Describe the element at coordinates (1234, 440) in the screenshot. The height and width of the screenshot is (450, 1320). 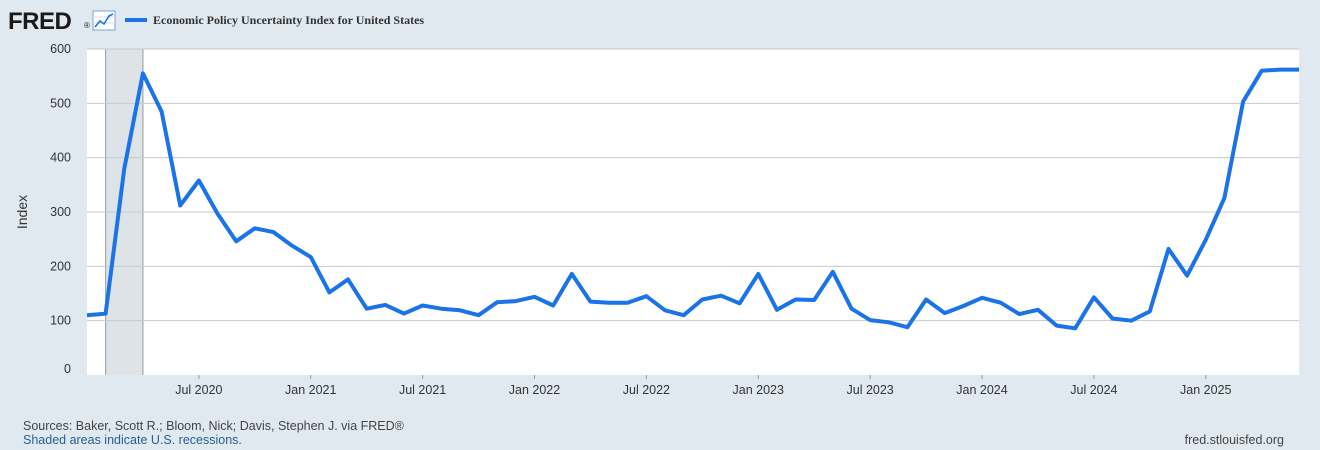
I see `site-link: fred.stlouisfed.org` at that location.